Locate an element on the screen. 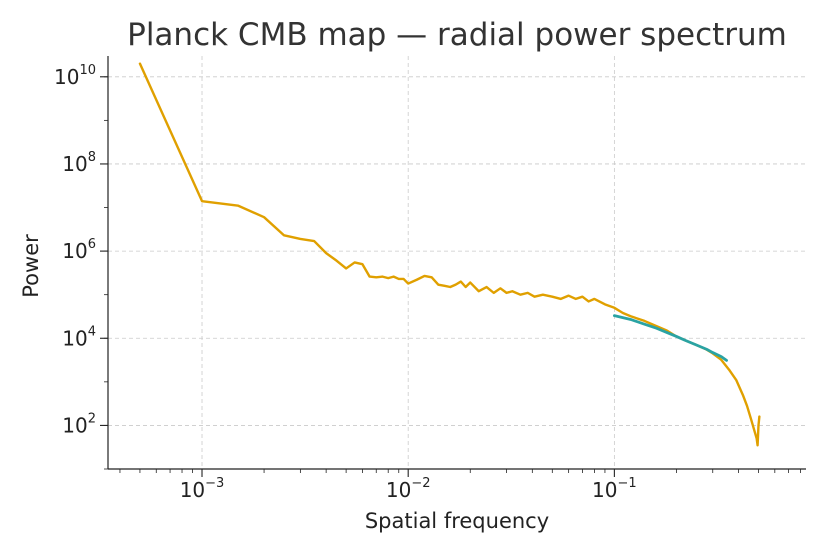 This screenshot has width=828, height=552. x-tick-label: 10⁻³ is located at coordinates (202, 489).